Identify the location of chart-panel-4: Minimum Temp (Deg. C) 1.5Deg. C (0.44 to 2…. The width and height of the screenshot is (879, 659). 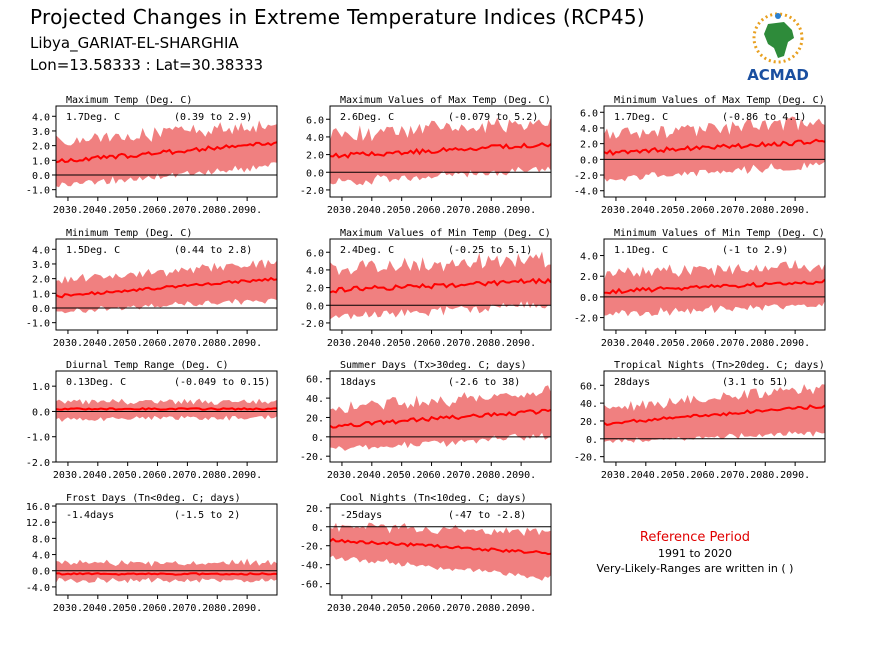
(152, 288).